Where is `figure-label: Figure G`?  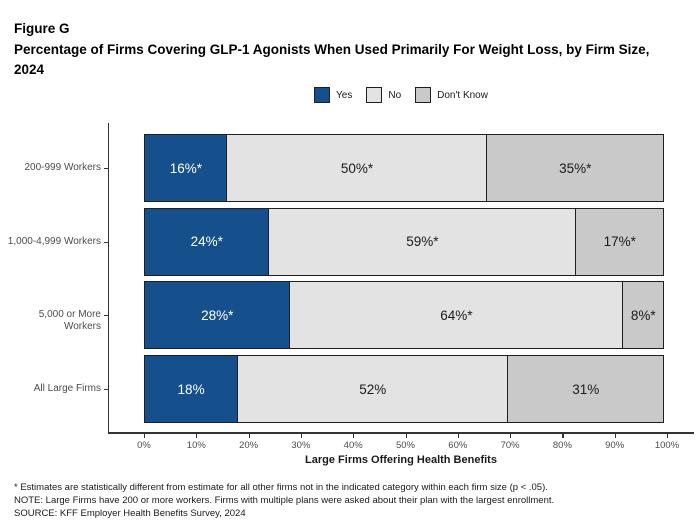
figure-label: Figure G is located at coordinates (42, 28).